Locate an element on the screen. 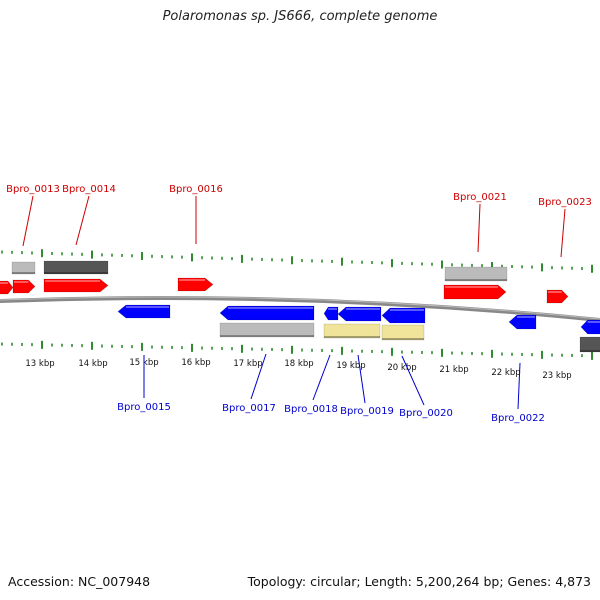 The height and width of the screenshot is (600, 600). gene-label: Bpro_0013 is located at coordinates (33, 189).